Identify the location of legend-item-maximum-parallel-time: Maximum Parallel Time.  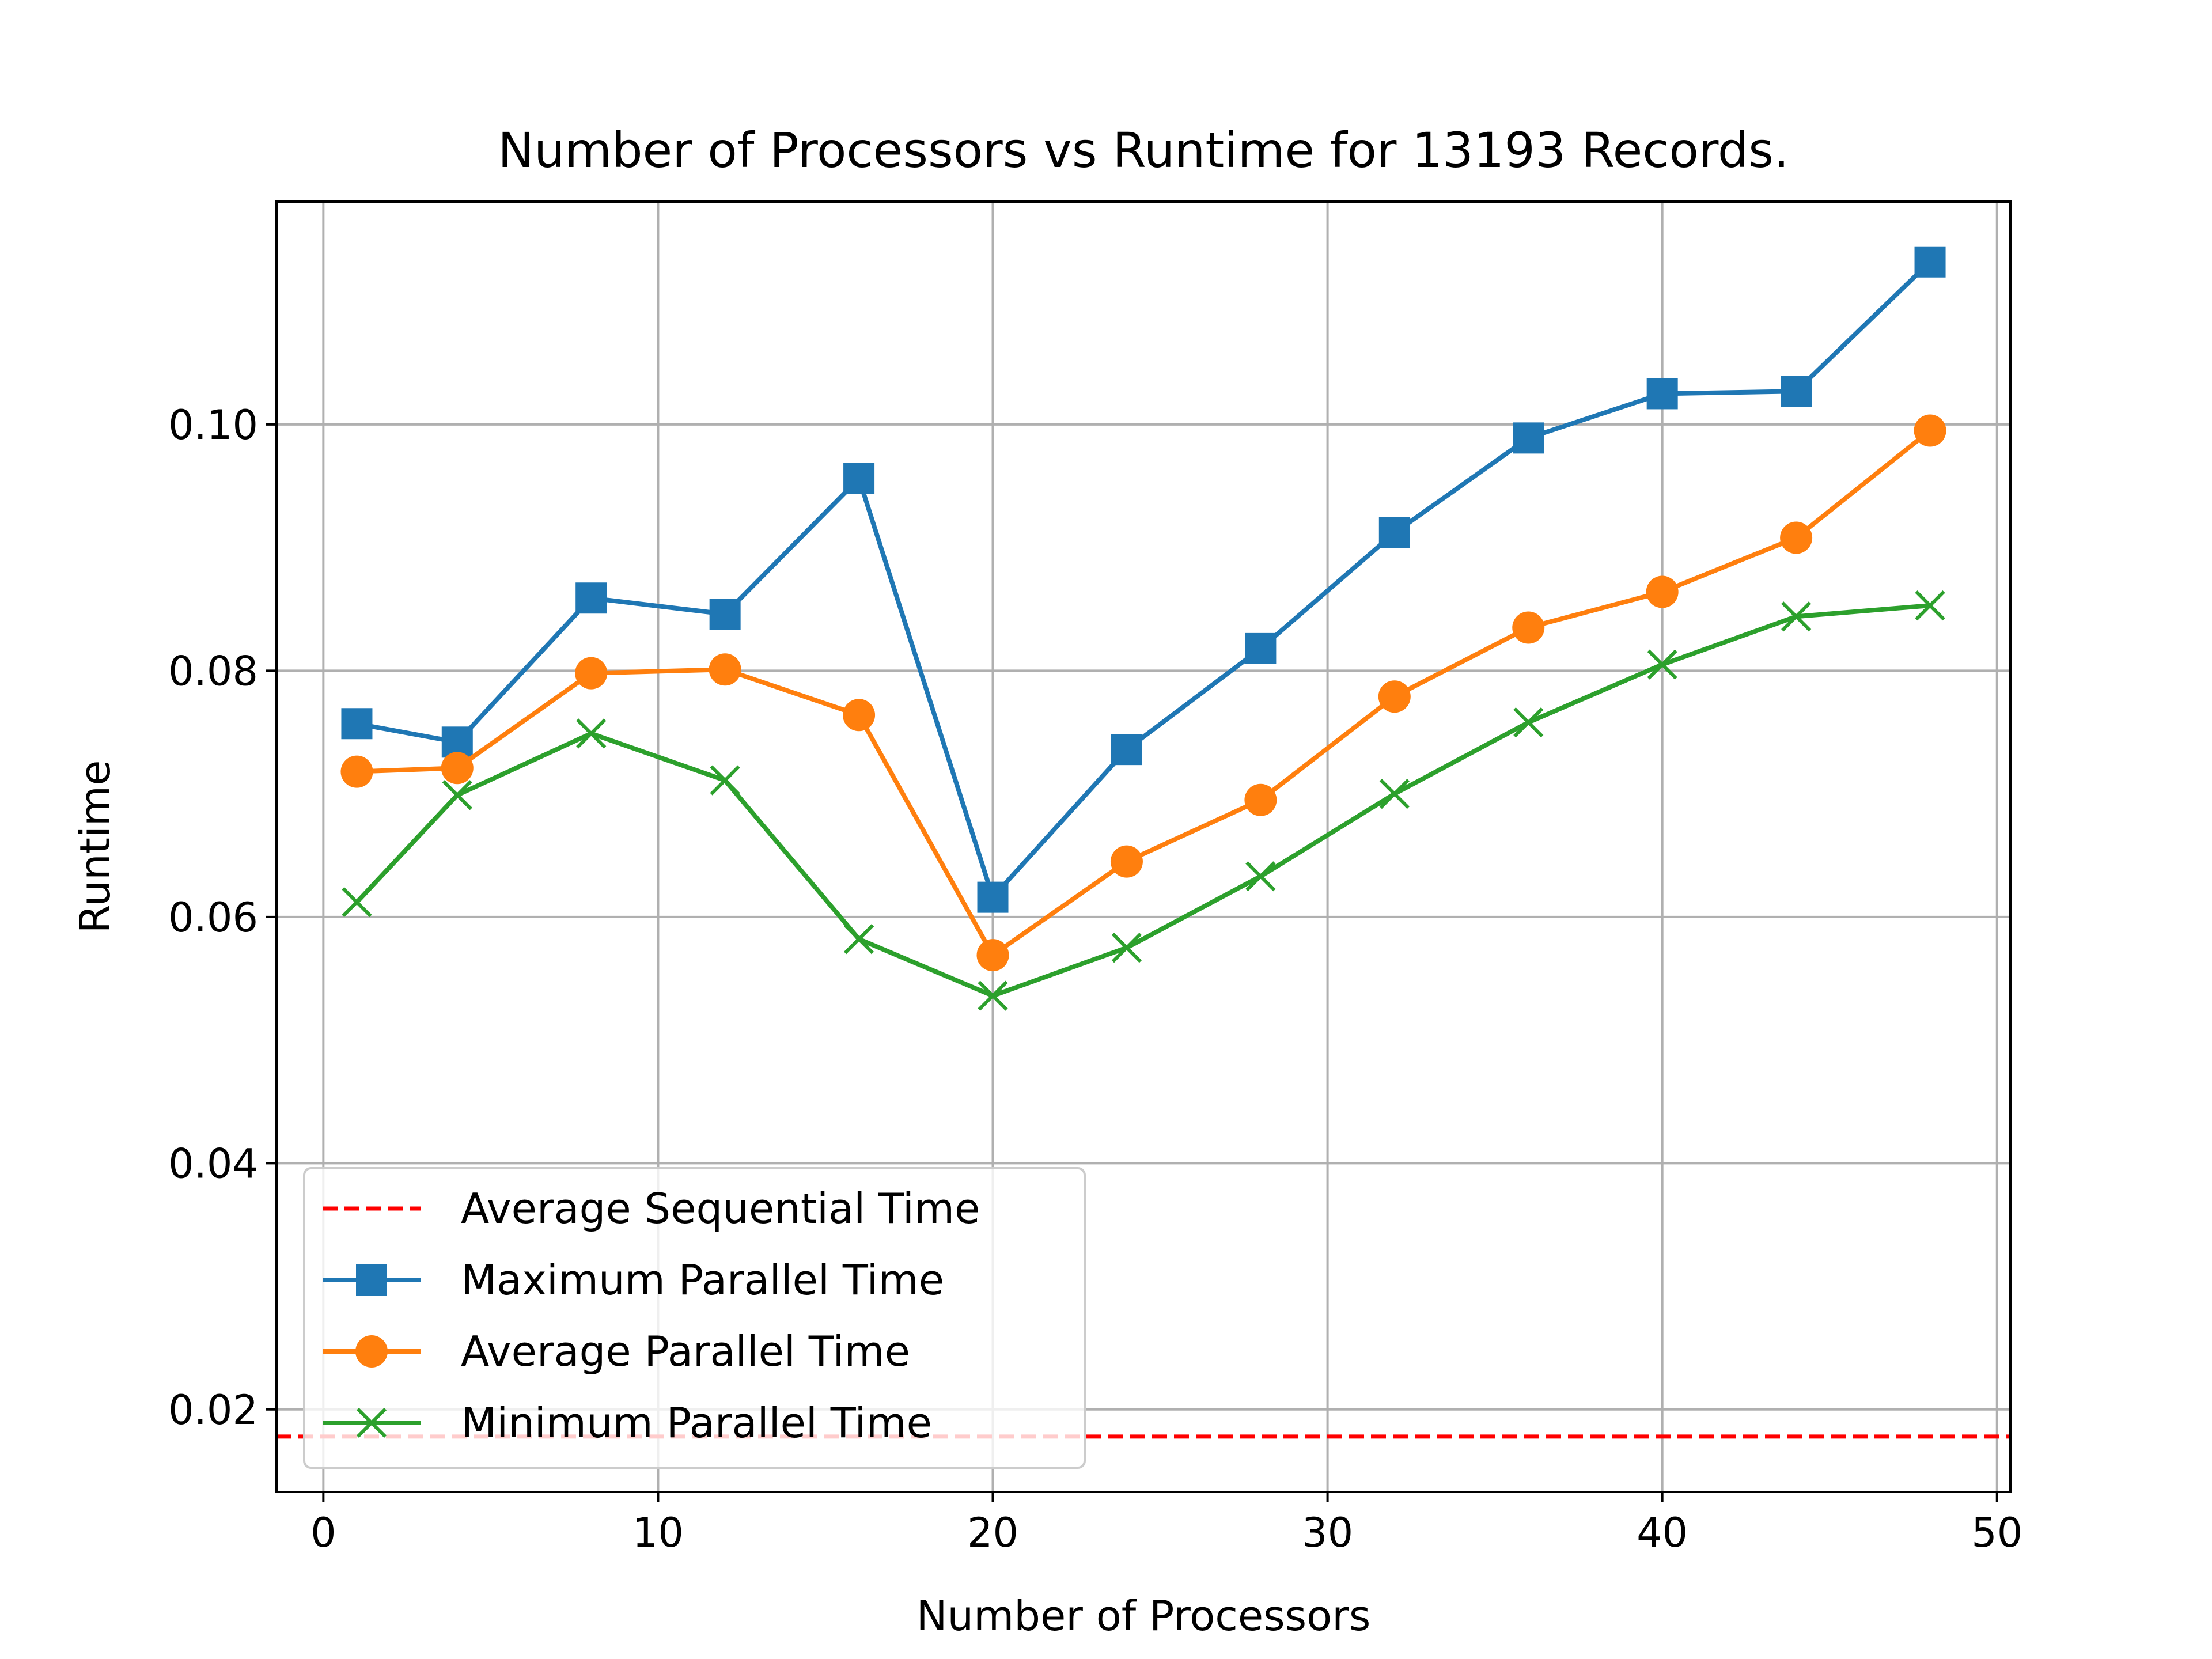
(633, 1280).